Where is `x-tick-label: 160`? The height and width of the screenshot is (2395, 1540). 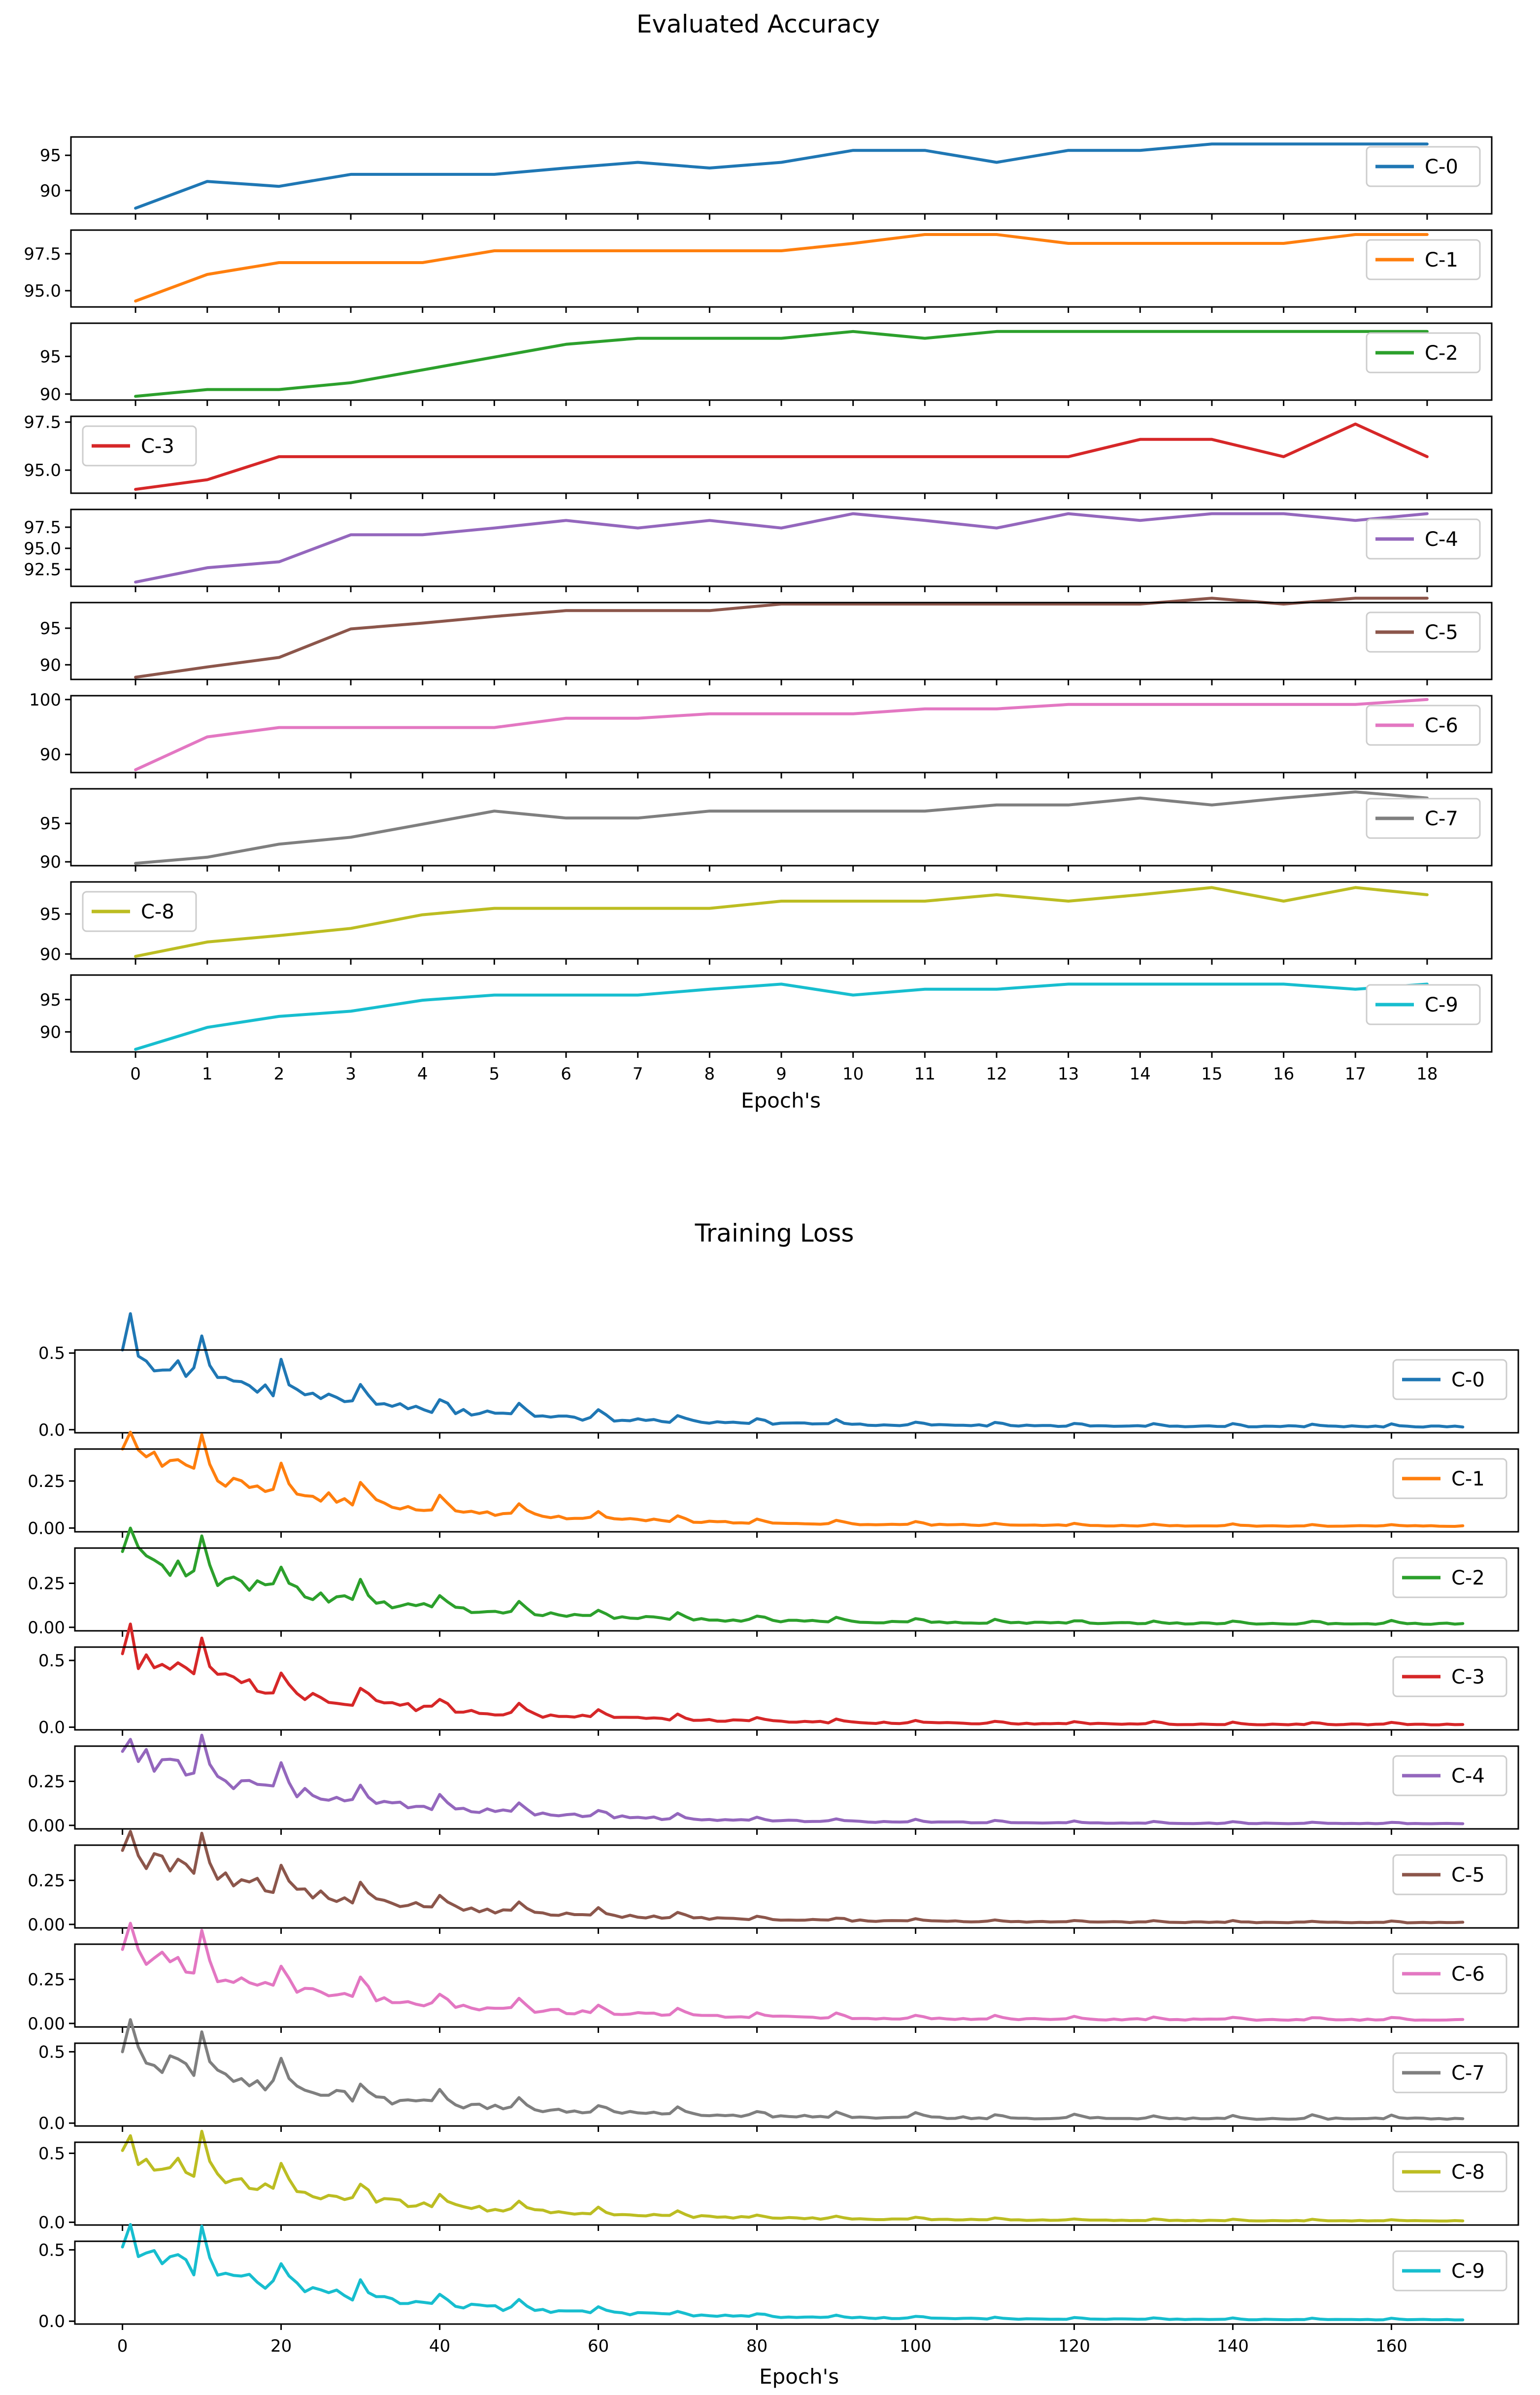
x-tick-label: 160 is located at coordinates (1391, 2346).